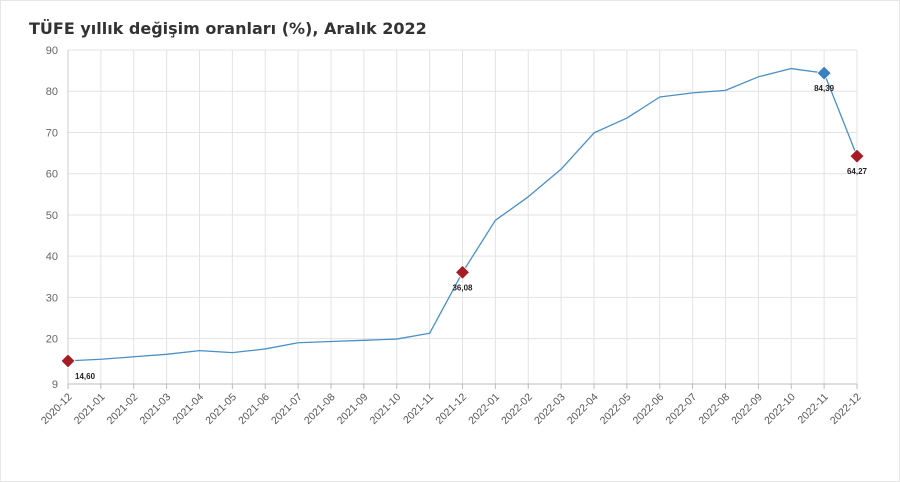  Describe the element at coordinates (550, 409) in the screenshot. I see `x-tick-label: 2022-03` at that location.